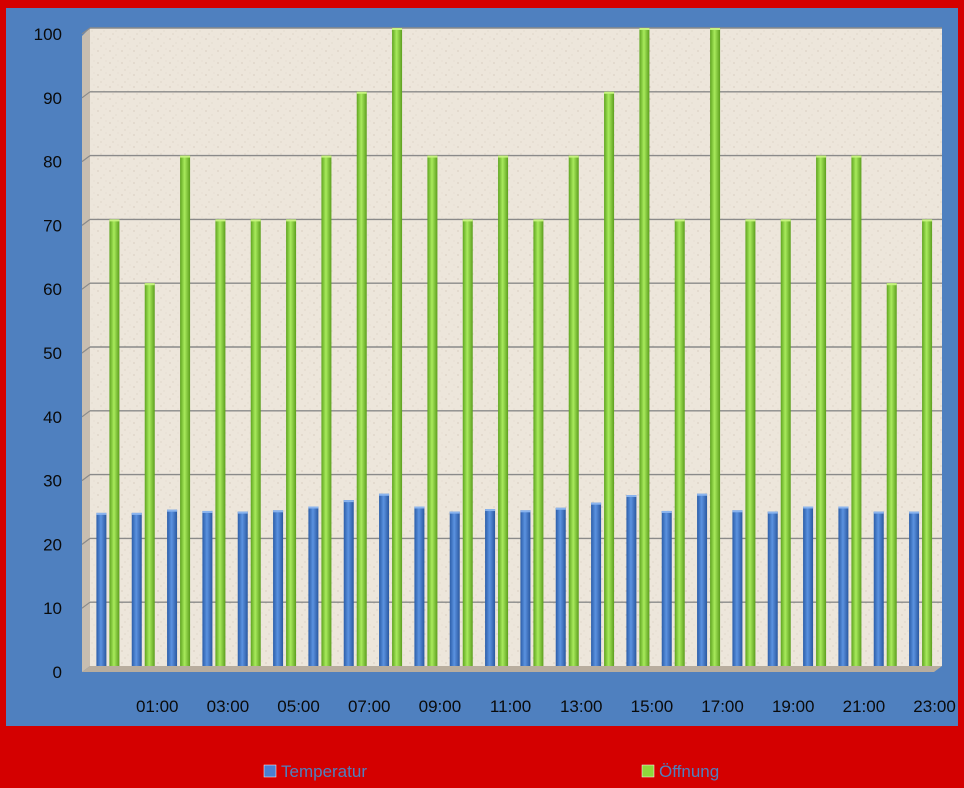  What do you see at coordinates (652, 706) in the screenshot?
I see `x-tick-label: 15:00` at bounding box center [652, 706].